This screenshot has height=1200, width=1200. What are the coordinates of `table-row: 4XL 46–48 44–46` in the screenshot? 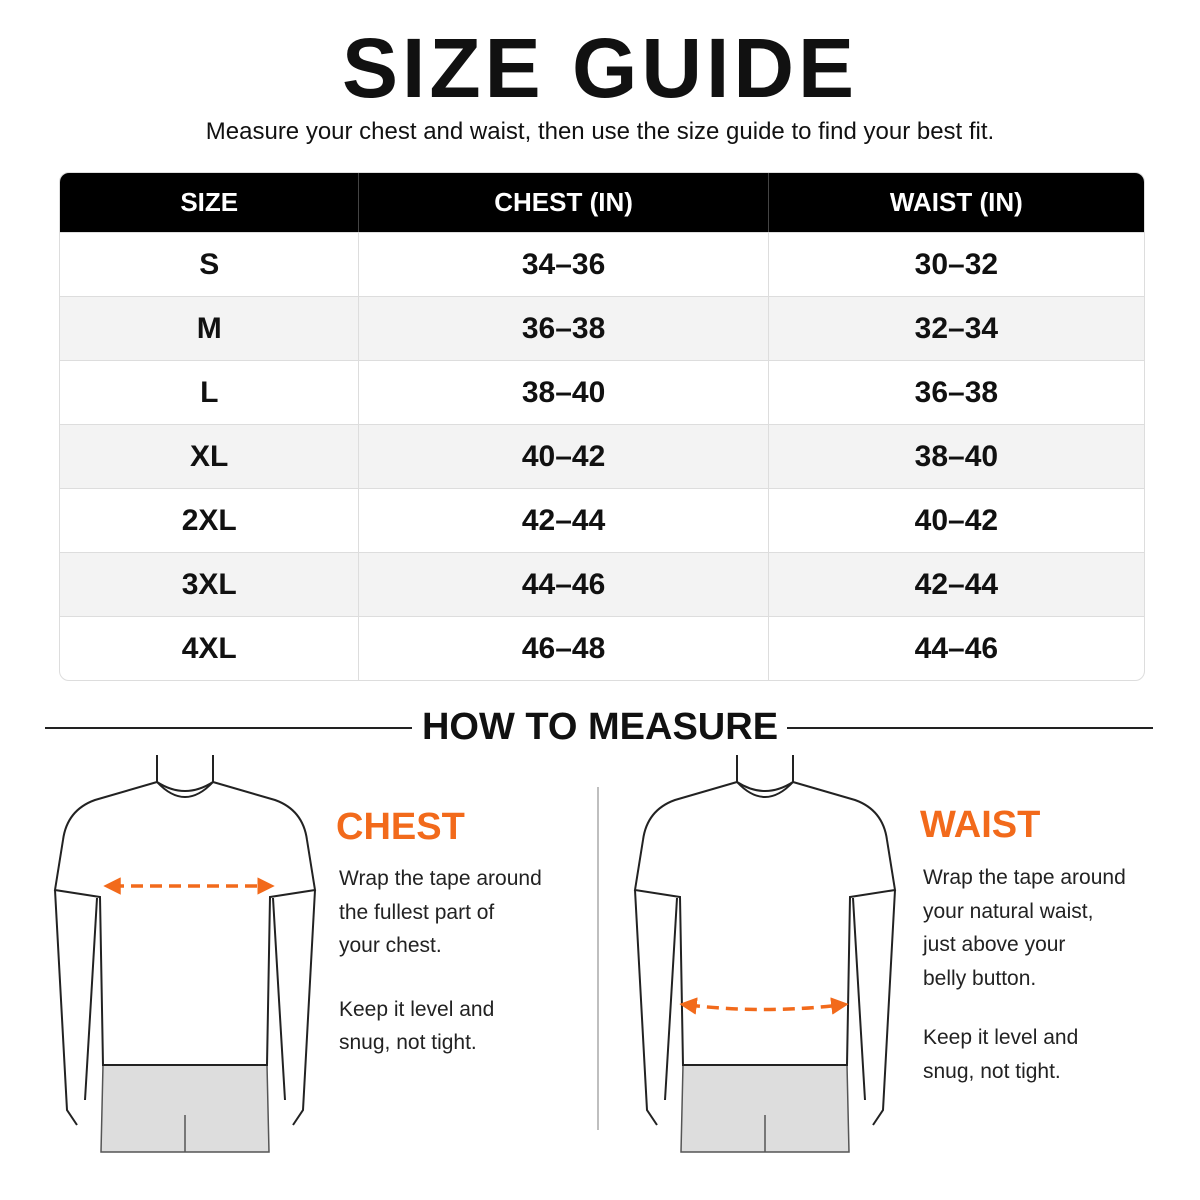 It's located at (602, 648).